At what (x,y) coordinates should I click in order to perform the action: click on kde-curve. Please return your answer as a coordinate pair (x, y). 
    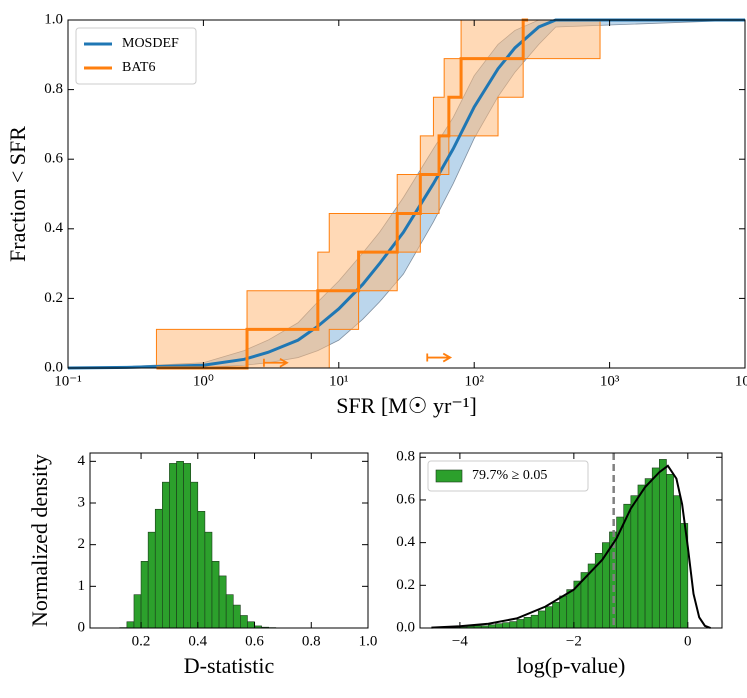
    Looking at the image, I should click on (571, 546).